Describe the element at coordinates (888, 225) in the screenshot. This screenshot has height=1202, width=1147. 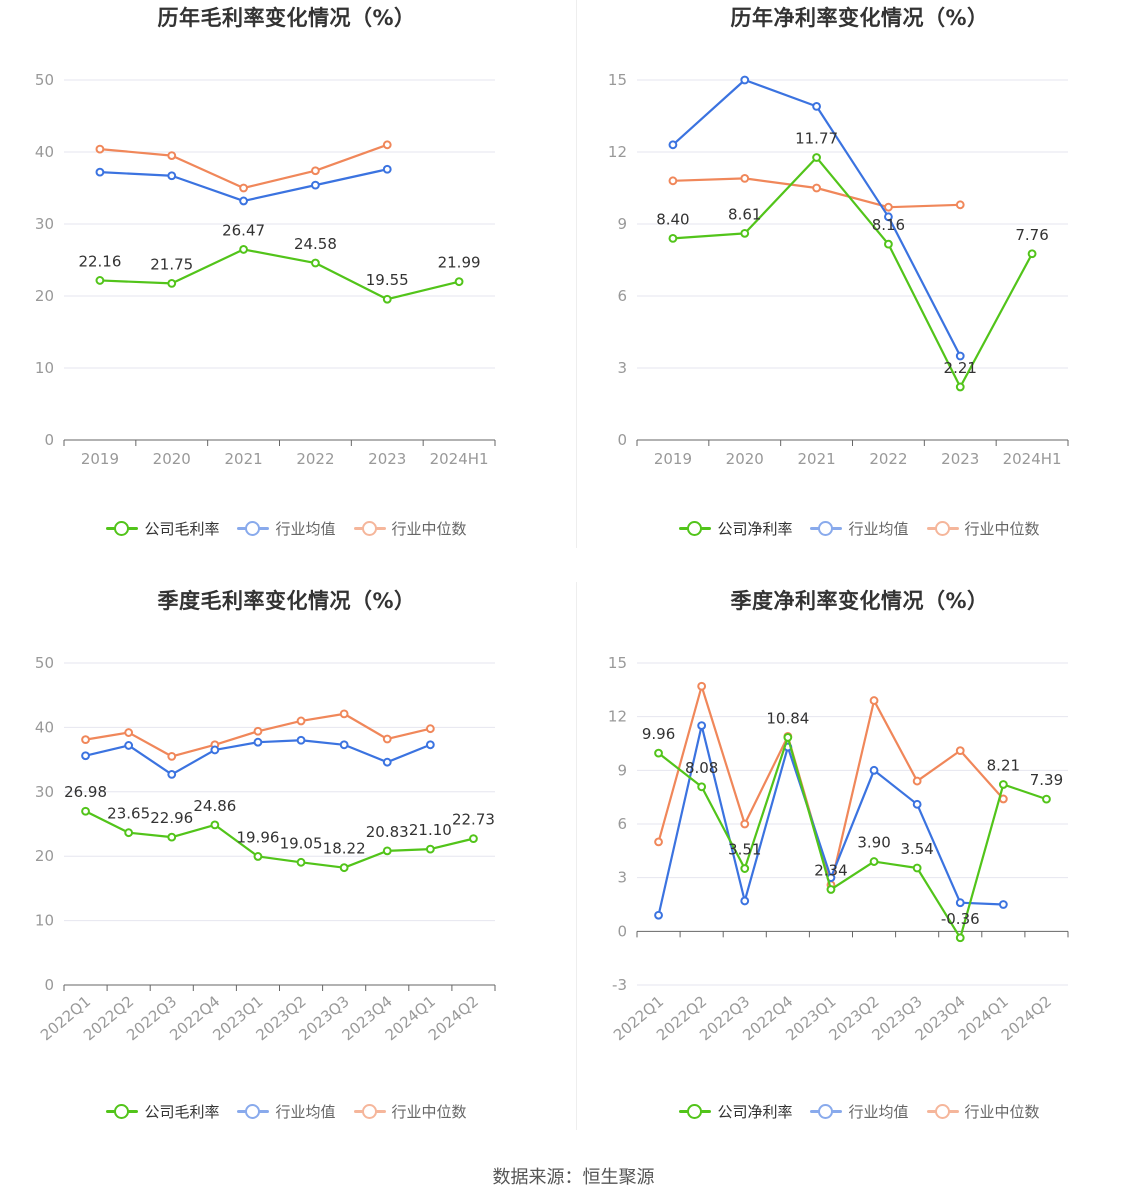
I see `data-label: 8.16` at that location.